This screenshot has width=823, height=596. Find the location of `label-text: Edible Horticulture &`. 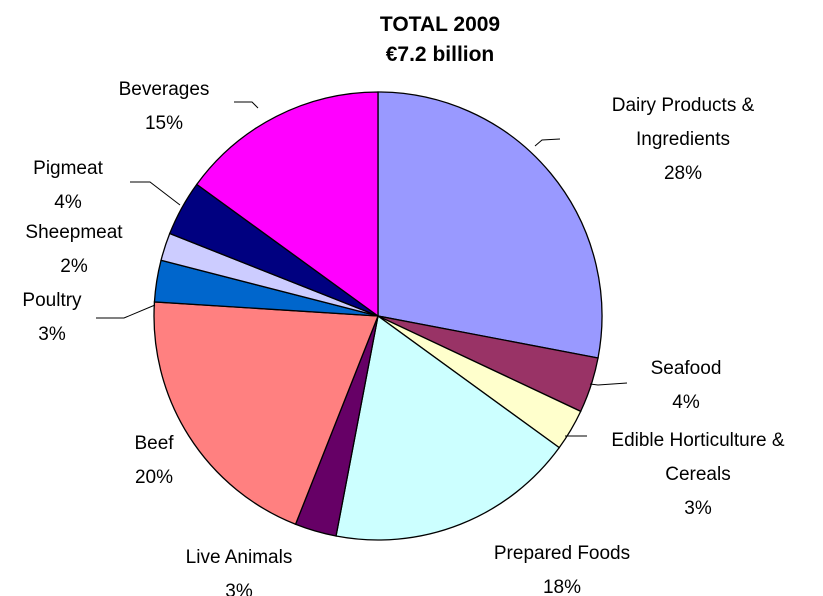

label-text: Edible Horticulture & is located at coordinates (698, 440).